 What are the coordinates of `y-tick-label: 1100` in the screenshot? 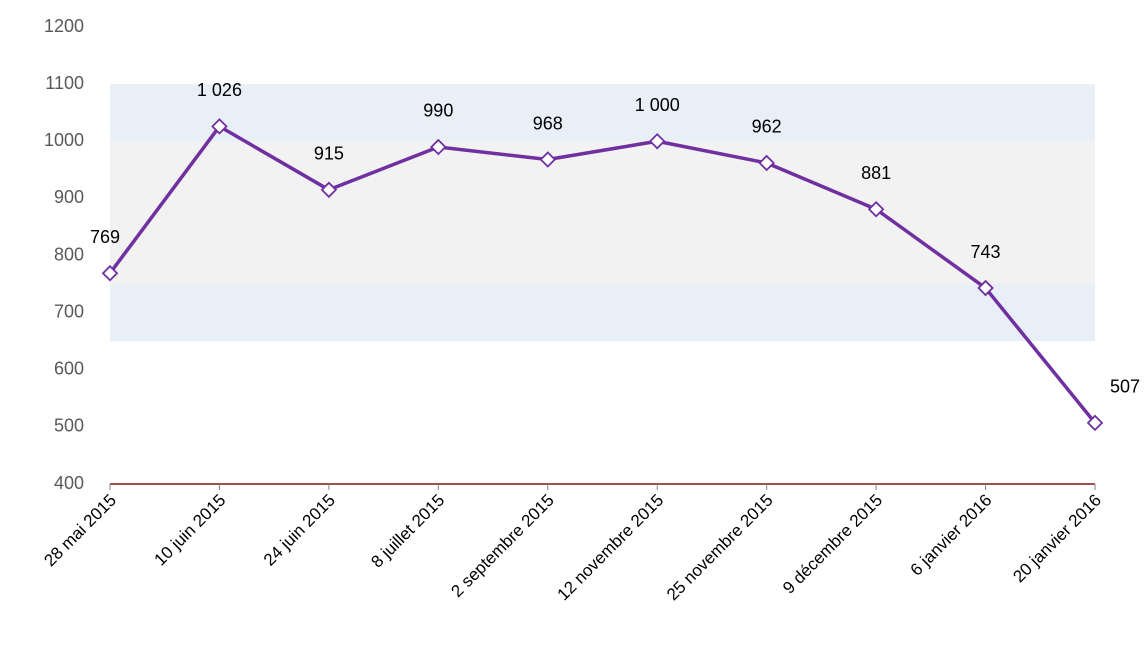 It's located at (64, 83).